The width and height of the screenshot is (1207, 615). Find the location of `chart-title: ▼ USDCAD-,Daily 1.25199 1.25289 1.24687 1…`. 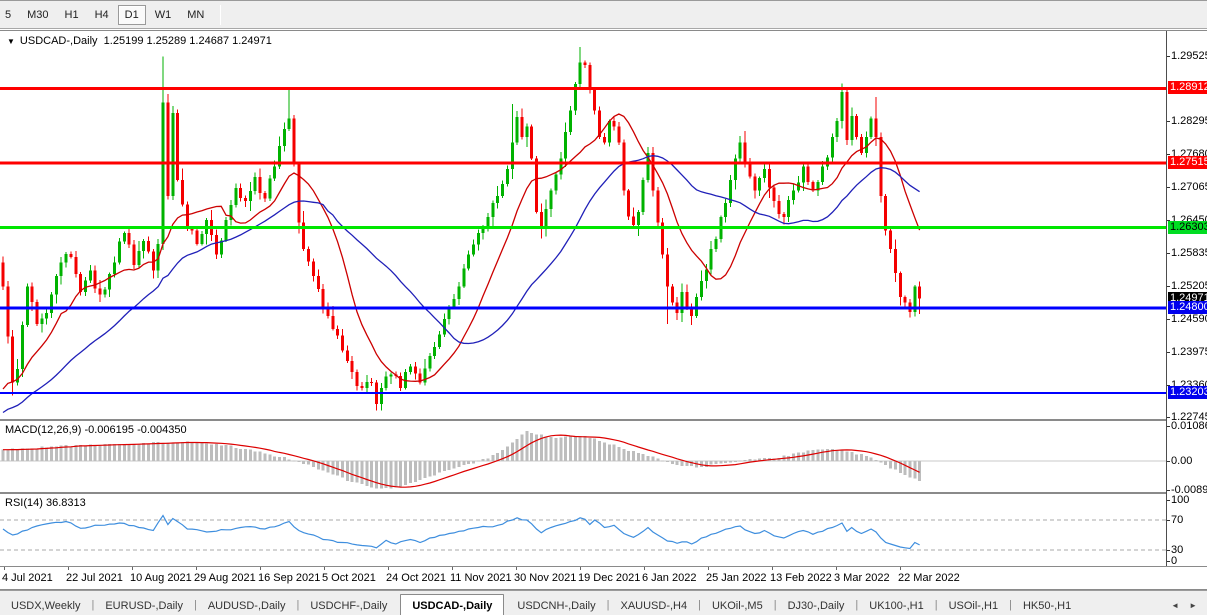

chart-title: ▼ USDCAD-,Daily 1.25199 1.25289 1.24687 1… is located at coordinates (139, 41).